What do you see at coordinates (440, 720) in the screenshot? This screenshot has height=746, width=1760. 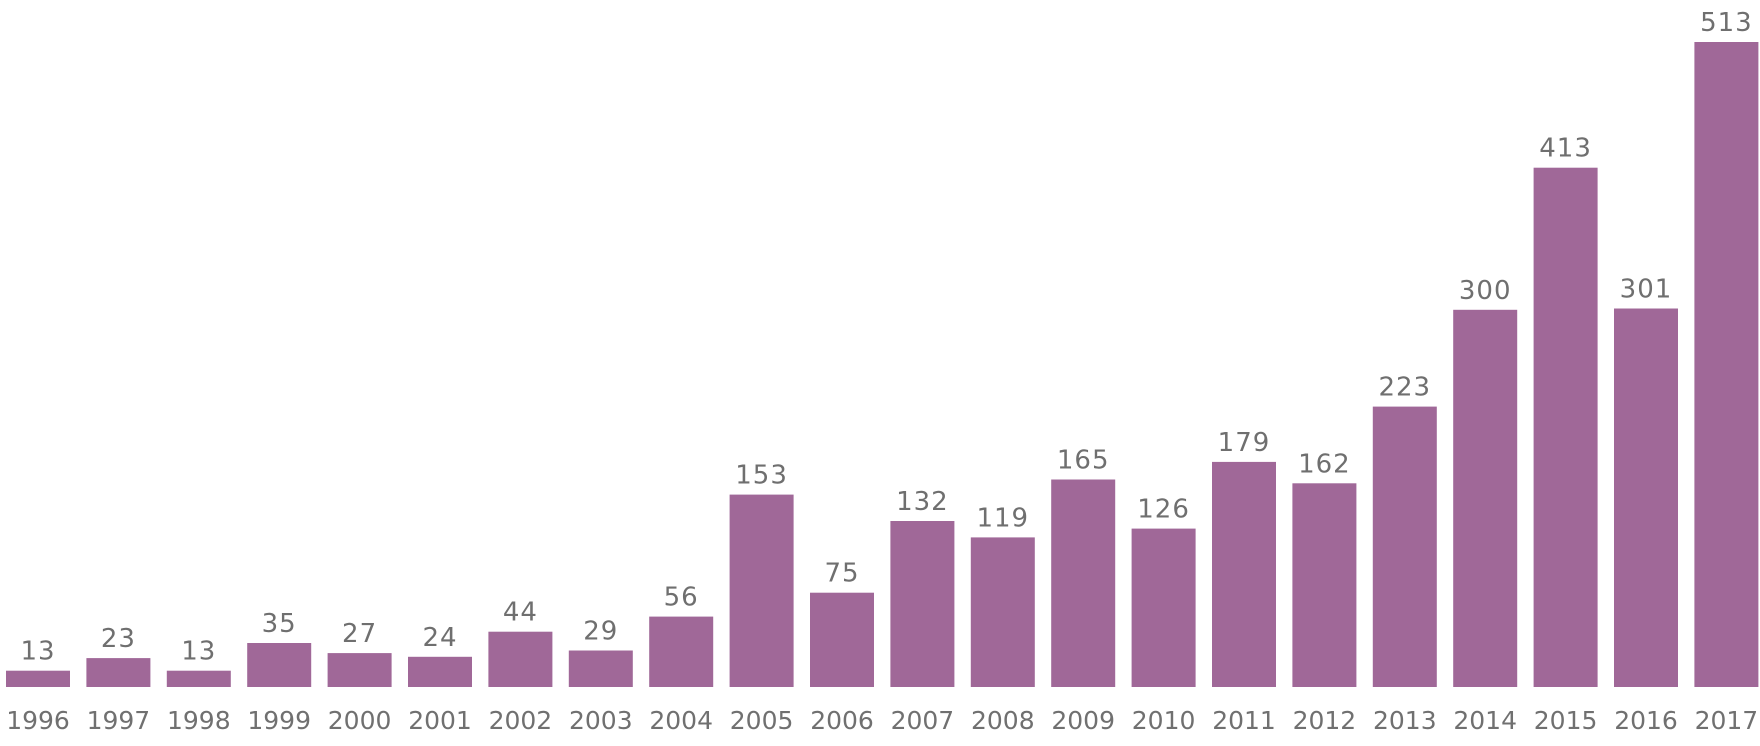 I see `x-tick-label-2001: 2001` at bounding box center [440, 720].